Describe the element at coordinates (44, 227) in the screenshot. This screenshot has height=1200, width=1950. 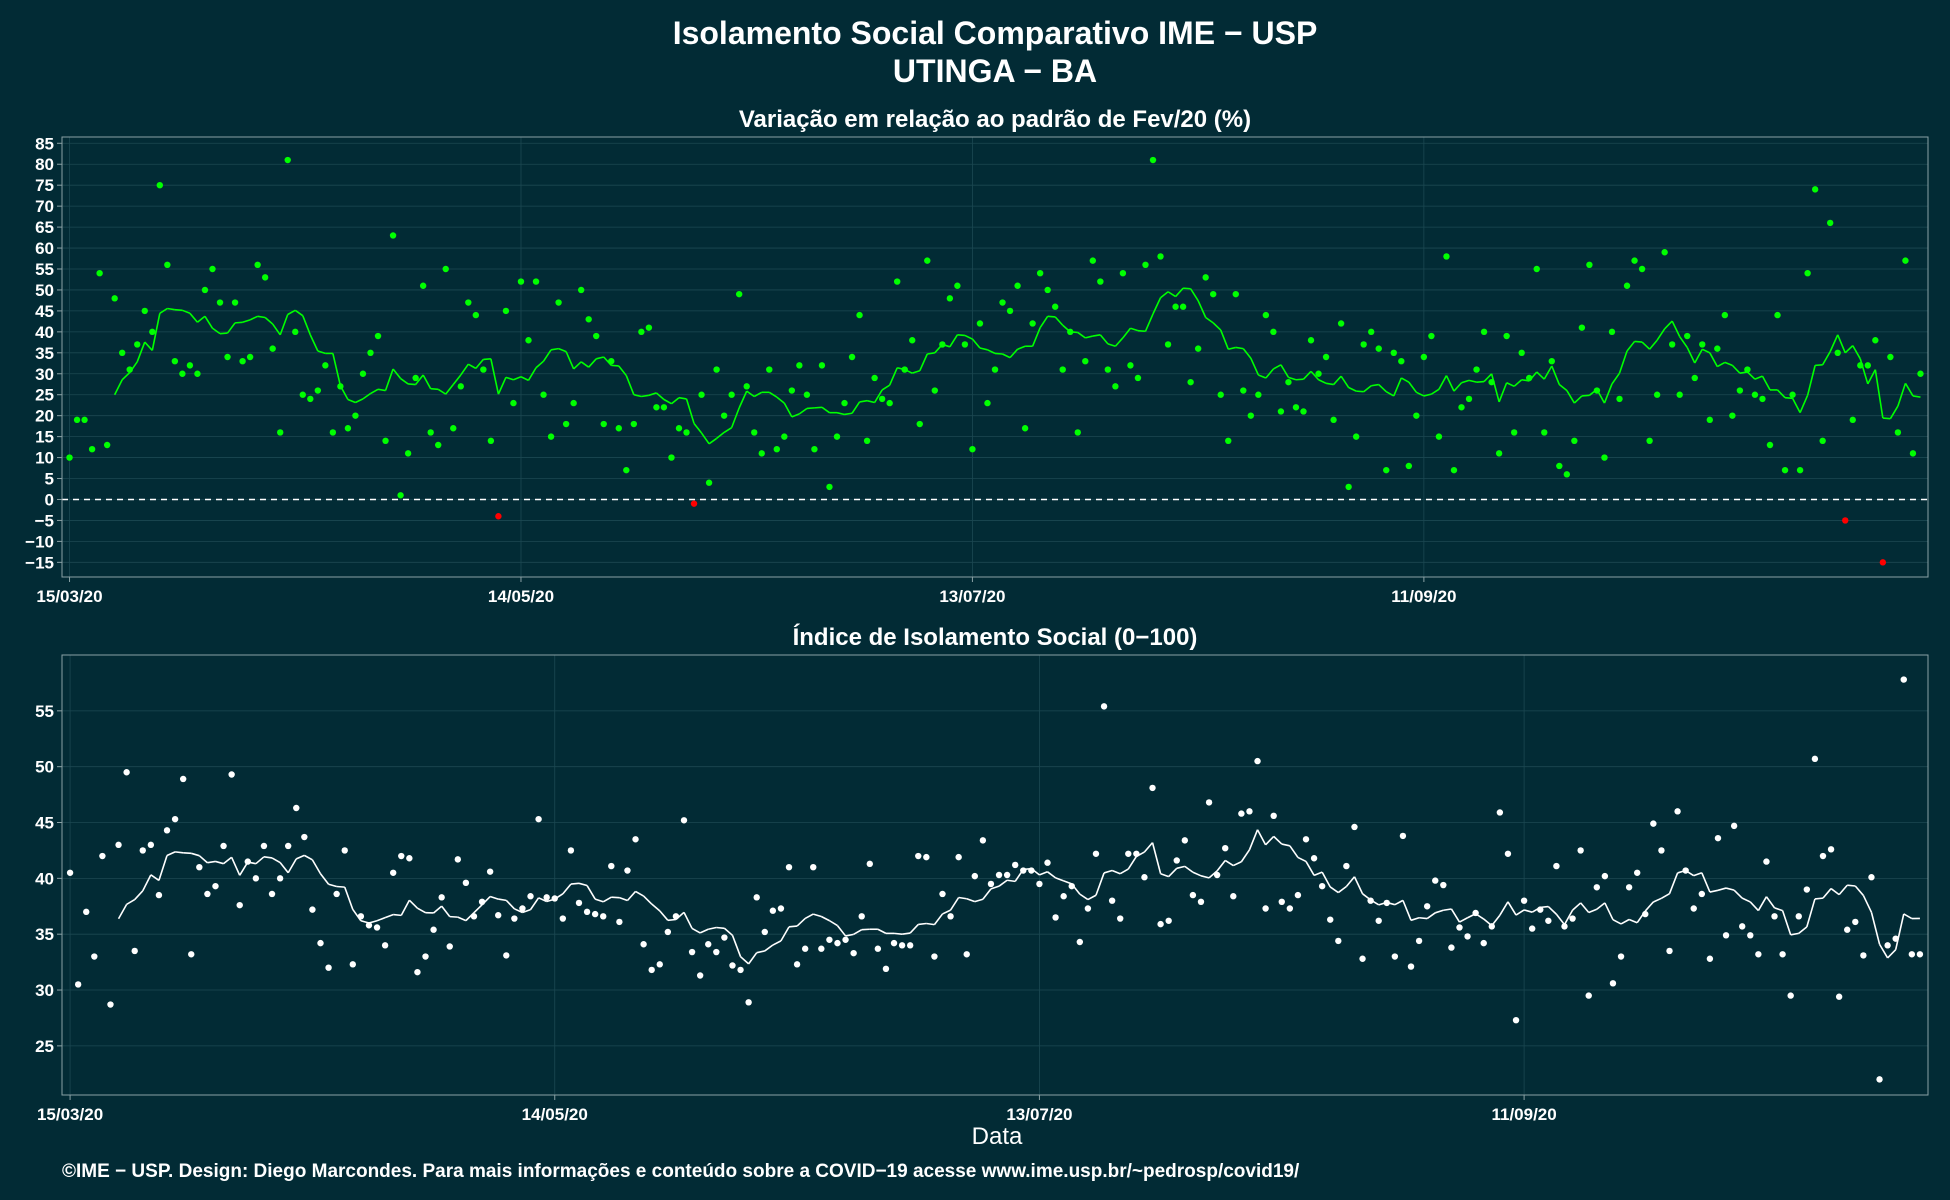
I see `y-tick-label: 65` at that location.